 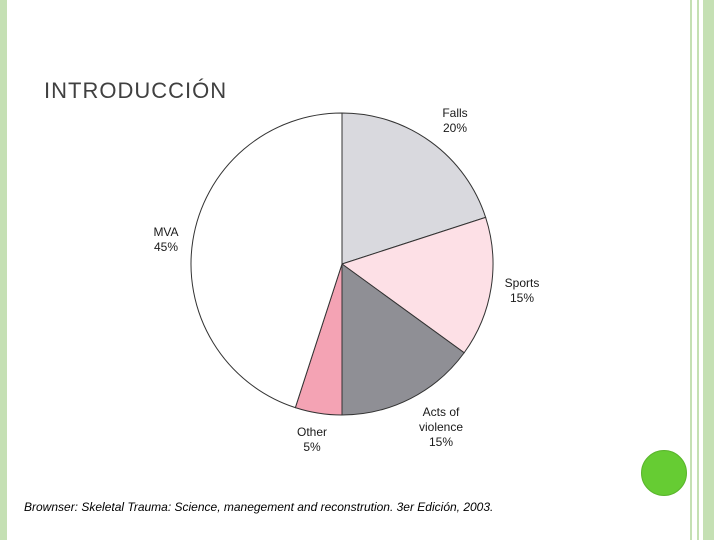 What do you see at coordinates (266, 260) in the screenshot?
I see `pie-slice-mva` at bounding box center [266, 260].